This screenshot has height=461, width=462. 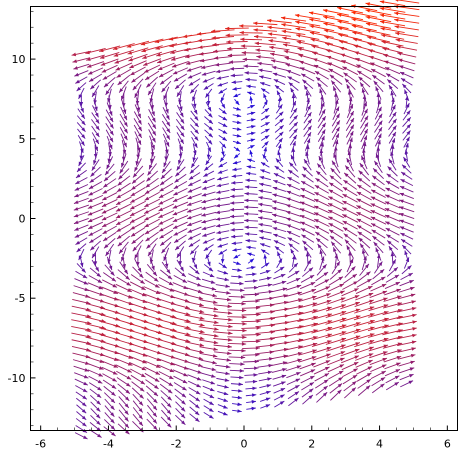 I want to click on vector-arrow-shaft, so click(x=321, y=14).